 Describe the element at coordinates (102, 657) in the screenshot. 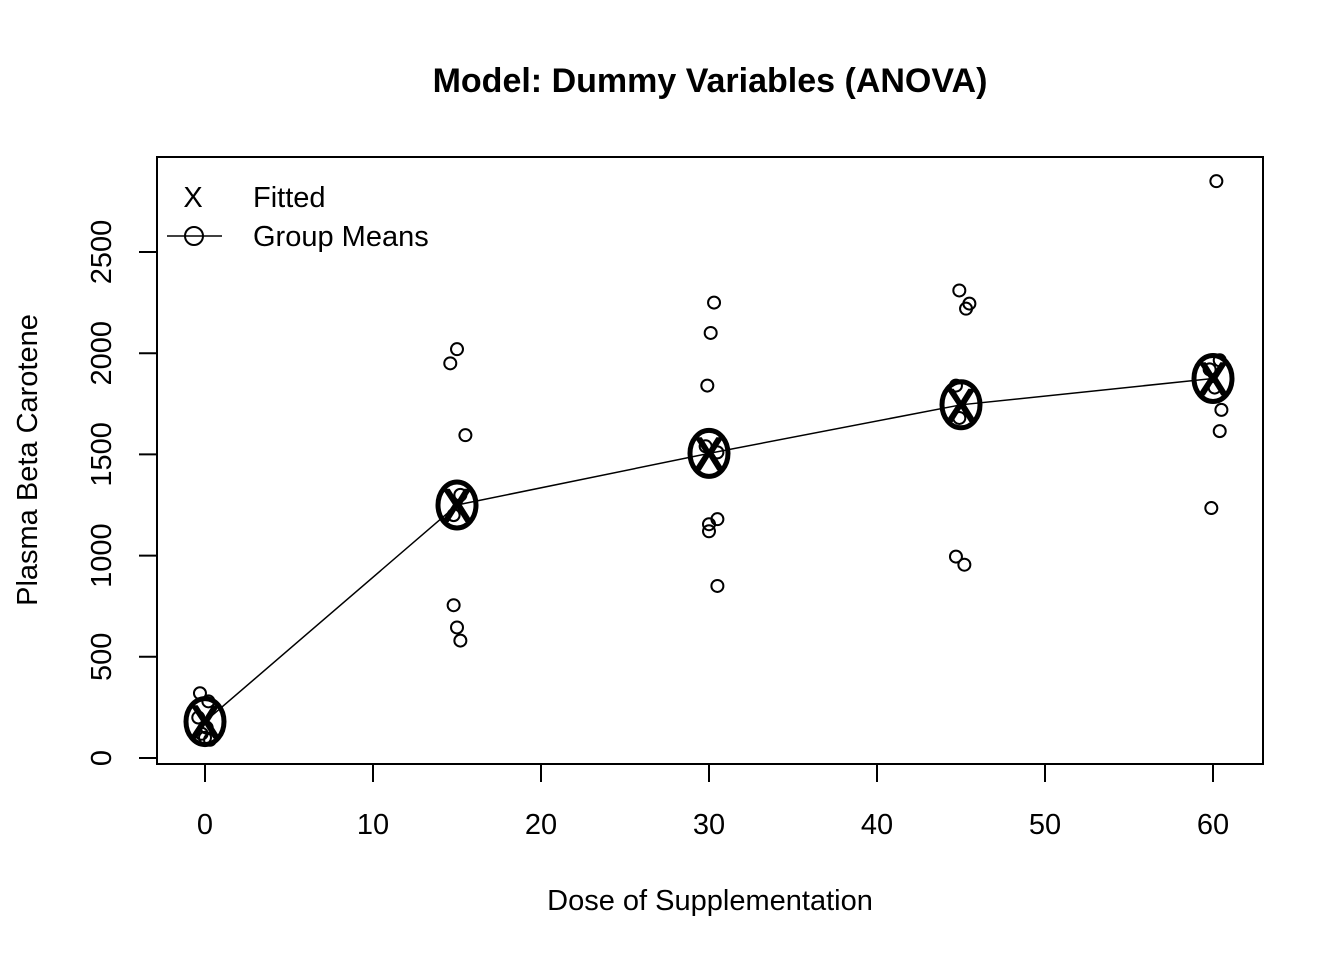

I see `y-tick-label: 500` at that location.